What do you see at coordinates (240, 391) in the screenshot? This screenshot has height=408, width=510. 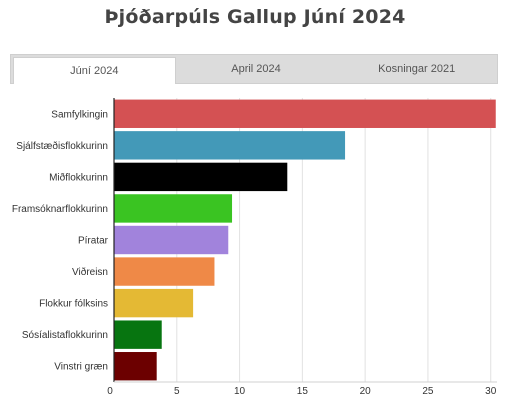 I see `x-tick-label-2: 10` at bounding box center [240, 391].